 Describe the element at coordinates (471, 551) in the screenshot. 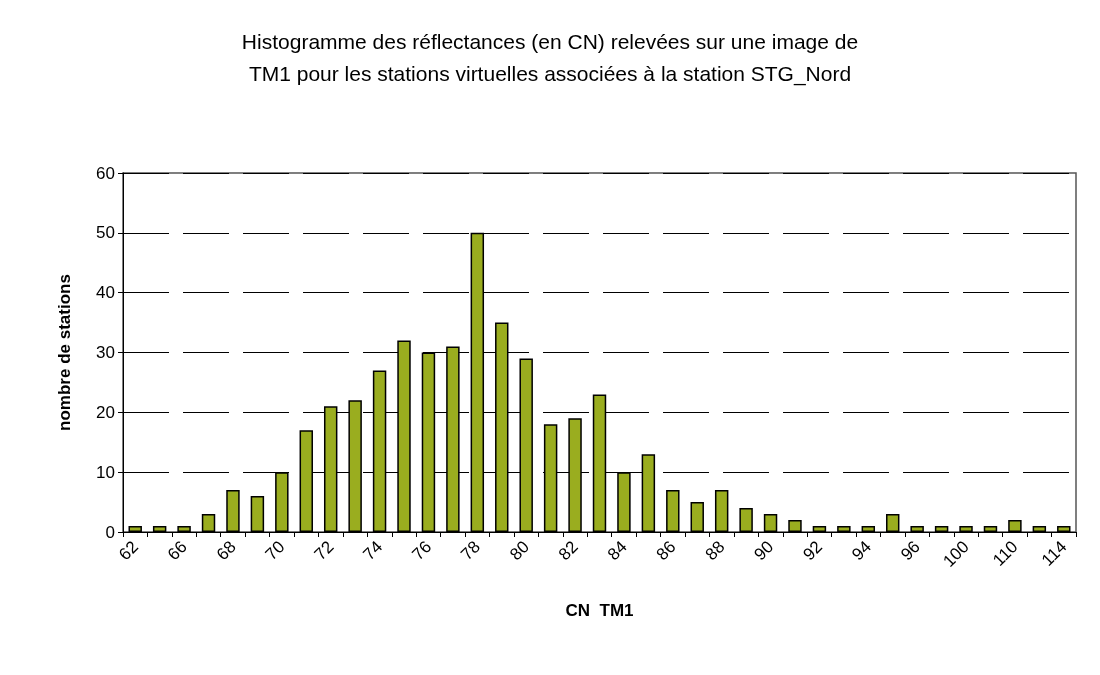

I see `x-tick-label: 78` at that location.